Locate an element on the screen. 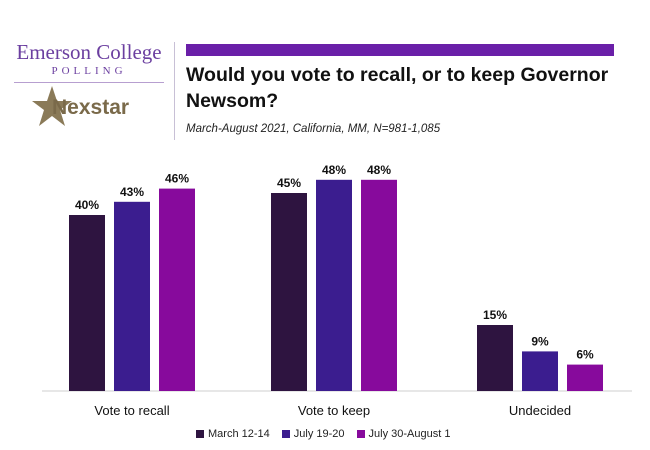  legend-item-2: July 30-August 1 is located at coordinates (403, 434).